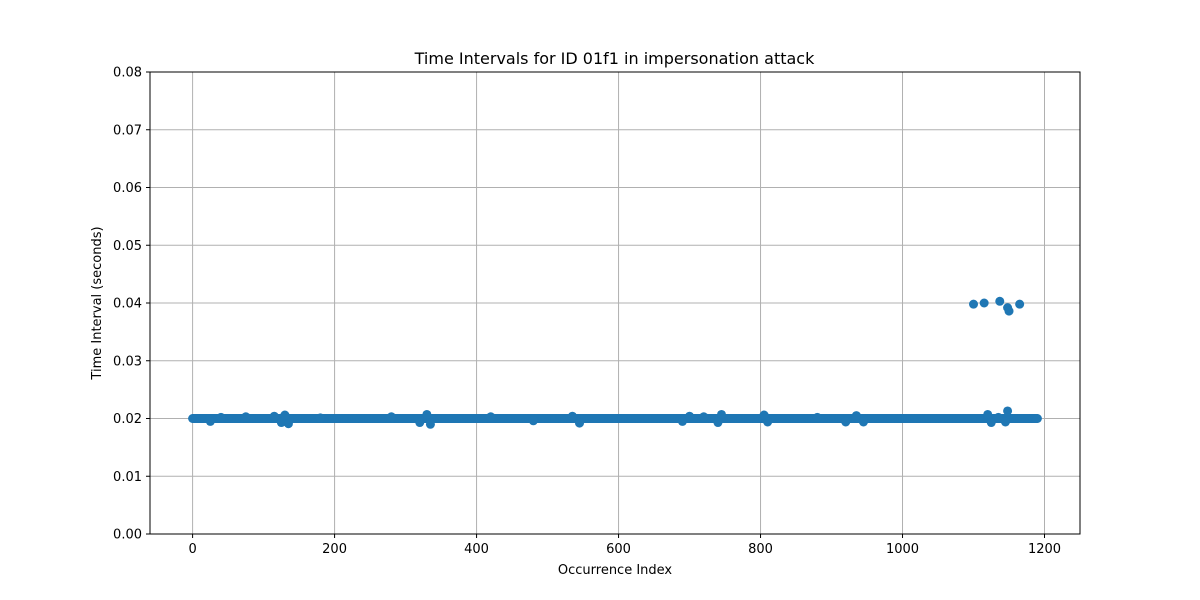 The height and width of the screenshot is (600, 1200). What do you see at coordinates (127, 304) in the screenshot?
I see `y-tick-label: 0.04` at bounding box center [127, 304].